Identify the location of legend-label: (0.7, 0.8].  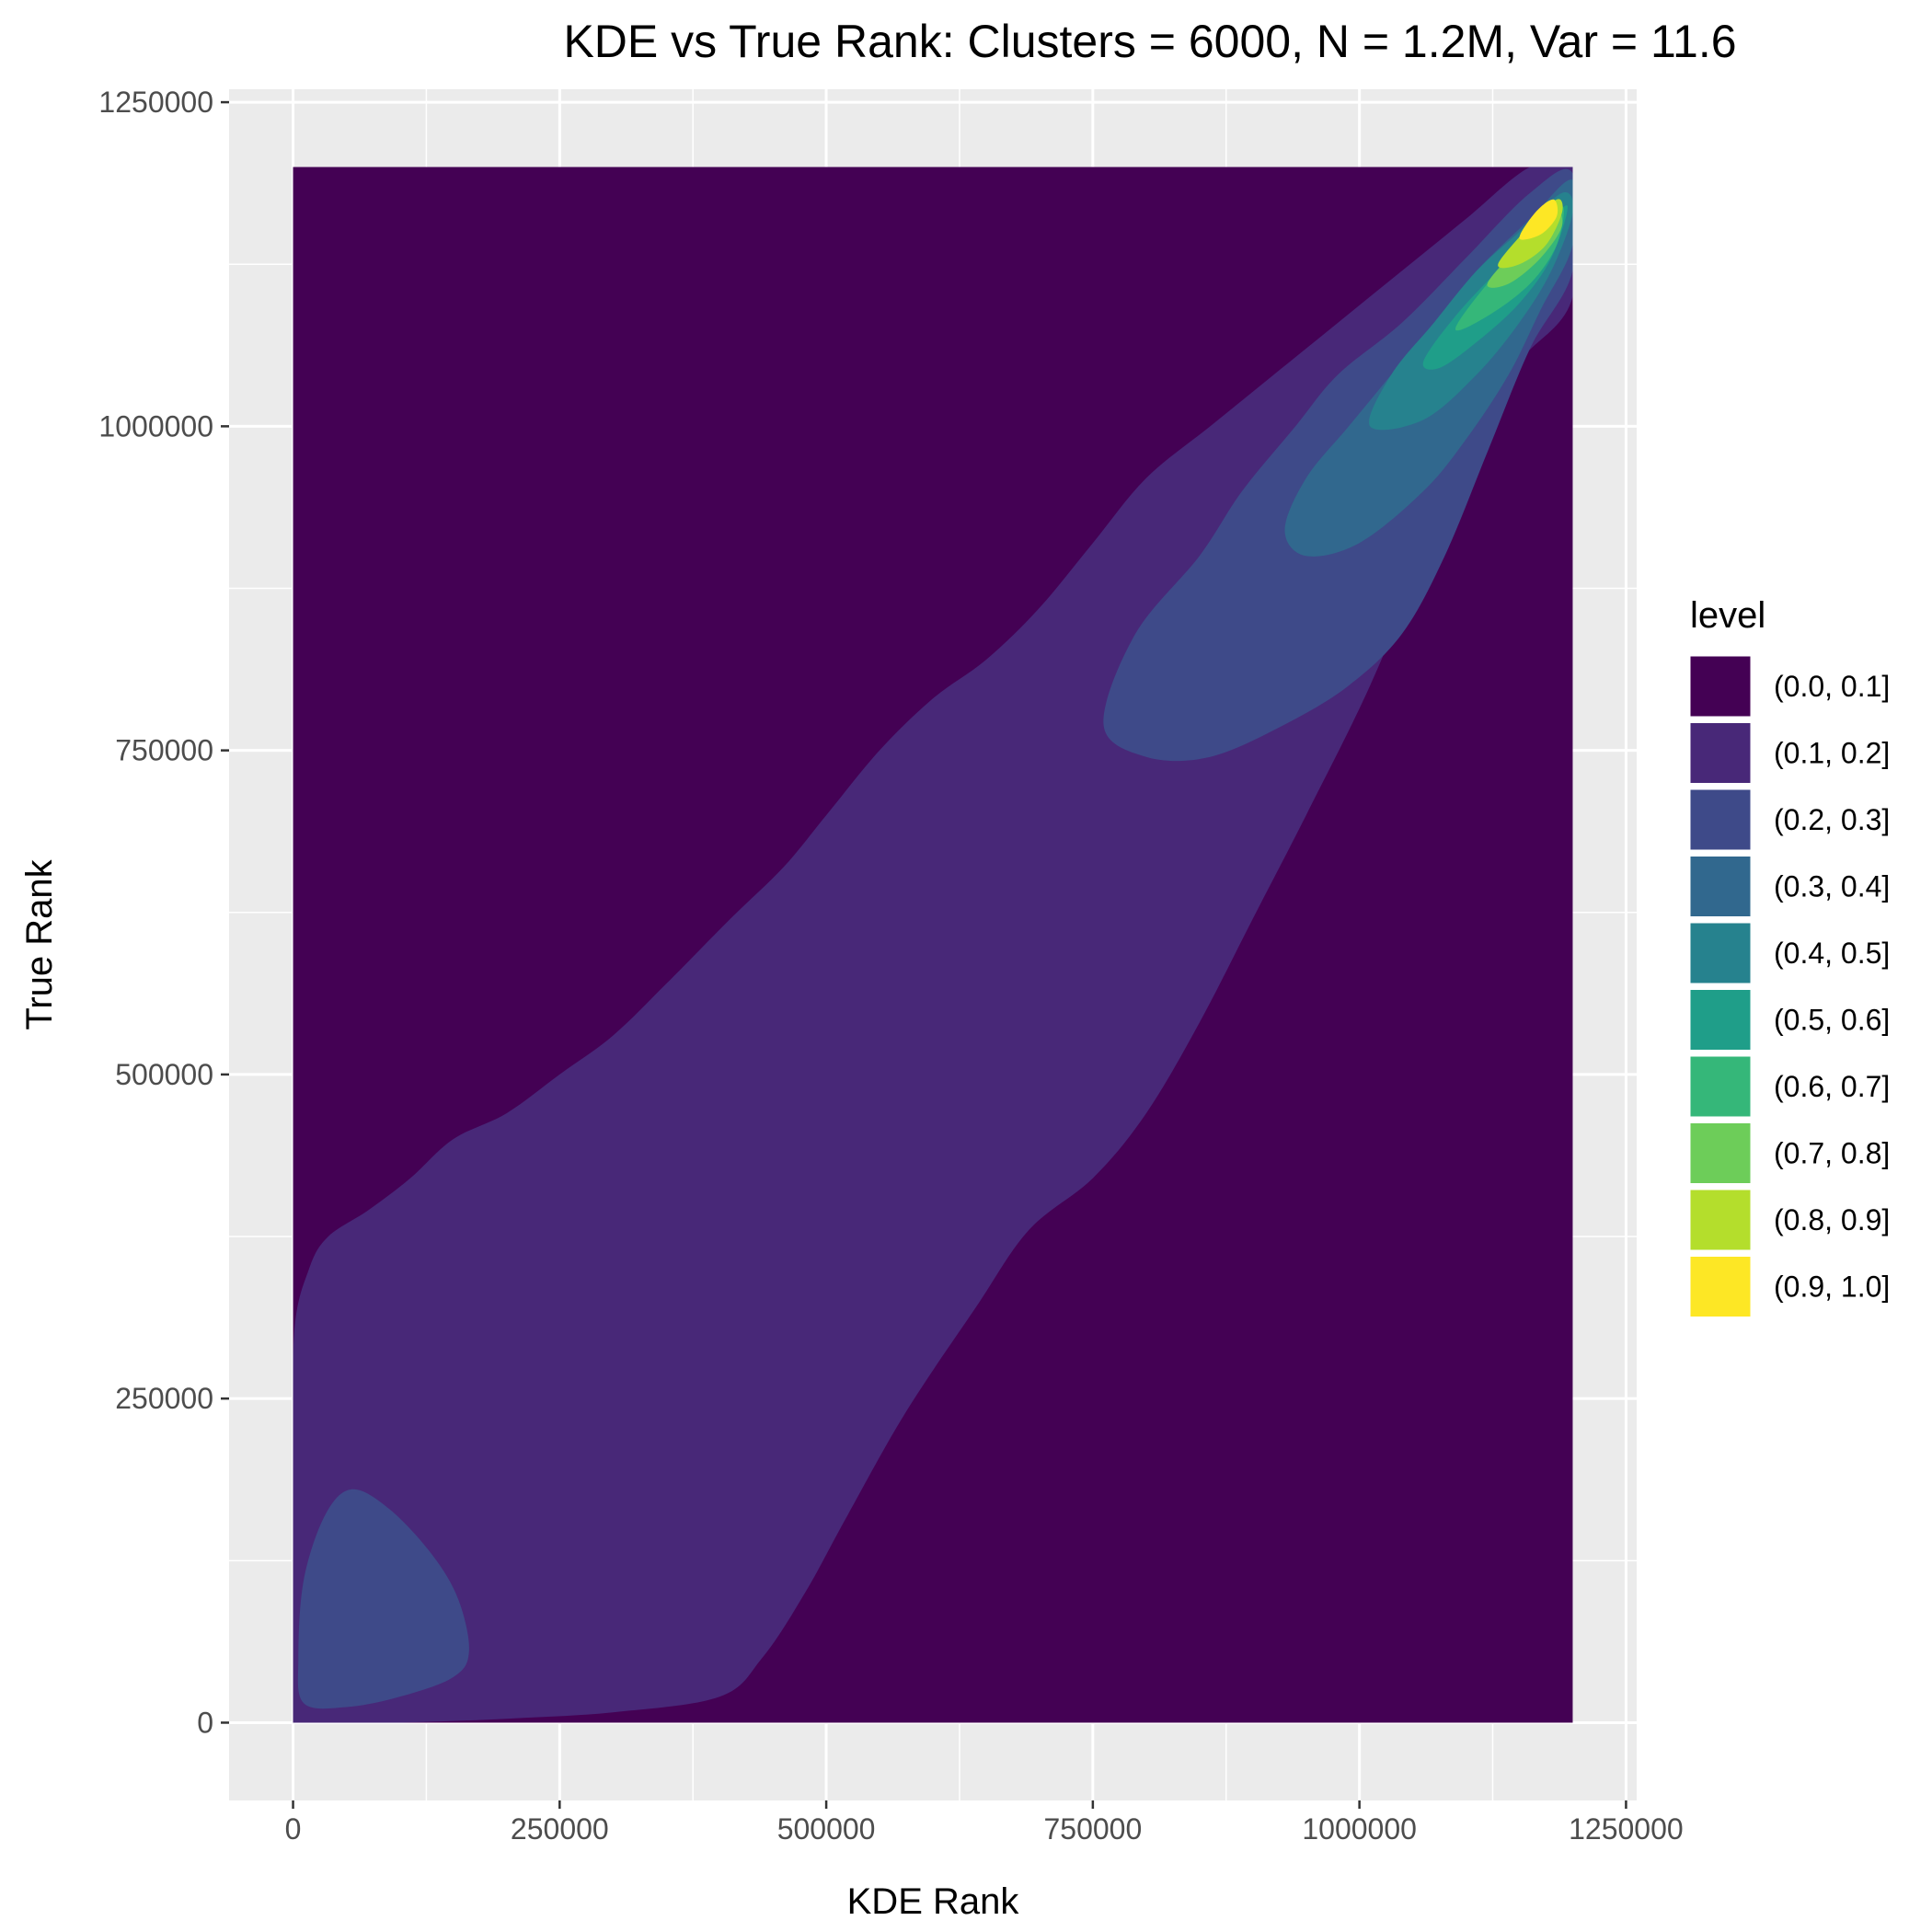
(1832, 1153).